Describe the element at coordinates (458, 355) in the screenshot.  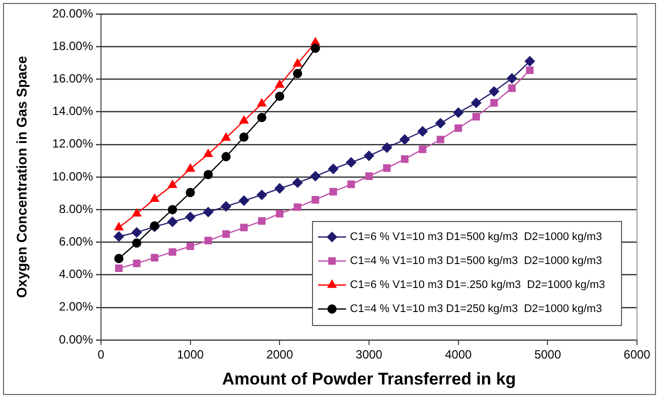
I see `x-tick-label: 4000` at that location.